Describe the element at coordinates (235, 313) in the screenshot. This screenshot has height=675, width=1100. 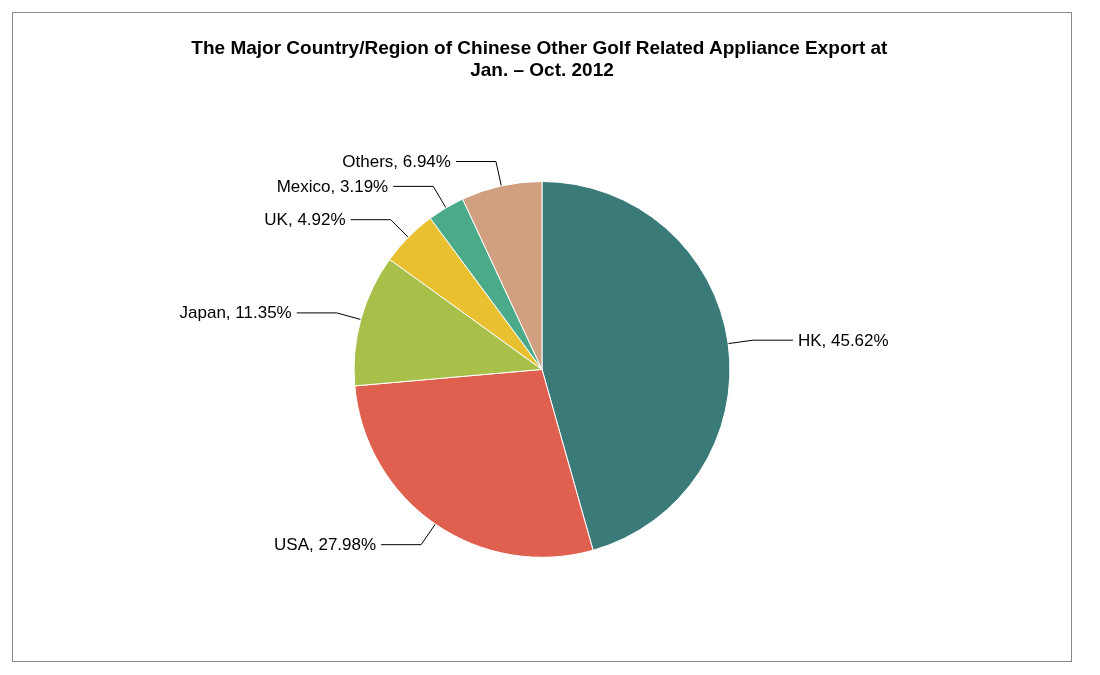
I see `slice-label: Japan, 11.35%` at that location.